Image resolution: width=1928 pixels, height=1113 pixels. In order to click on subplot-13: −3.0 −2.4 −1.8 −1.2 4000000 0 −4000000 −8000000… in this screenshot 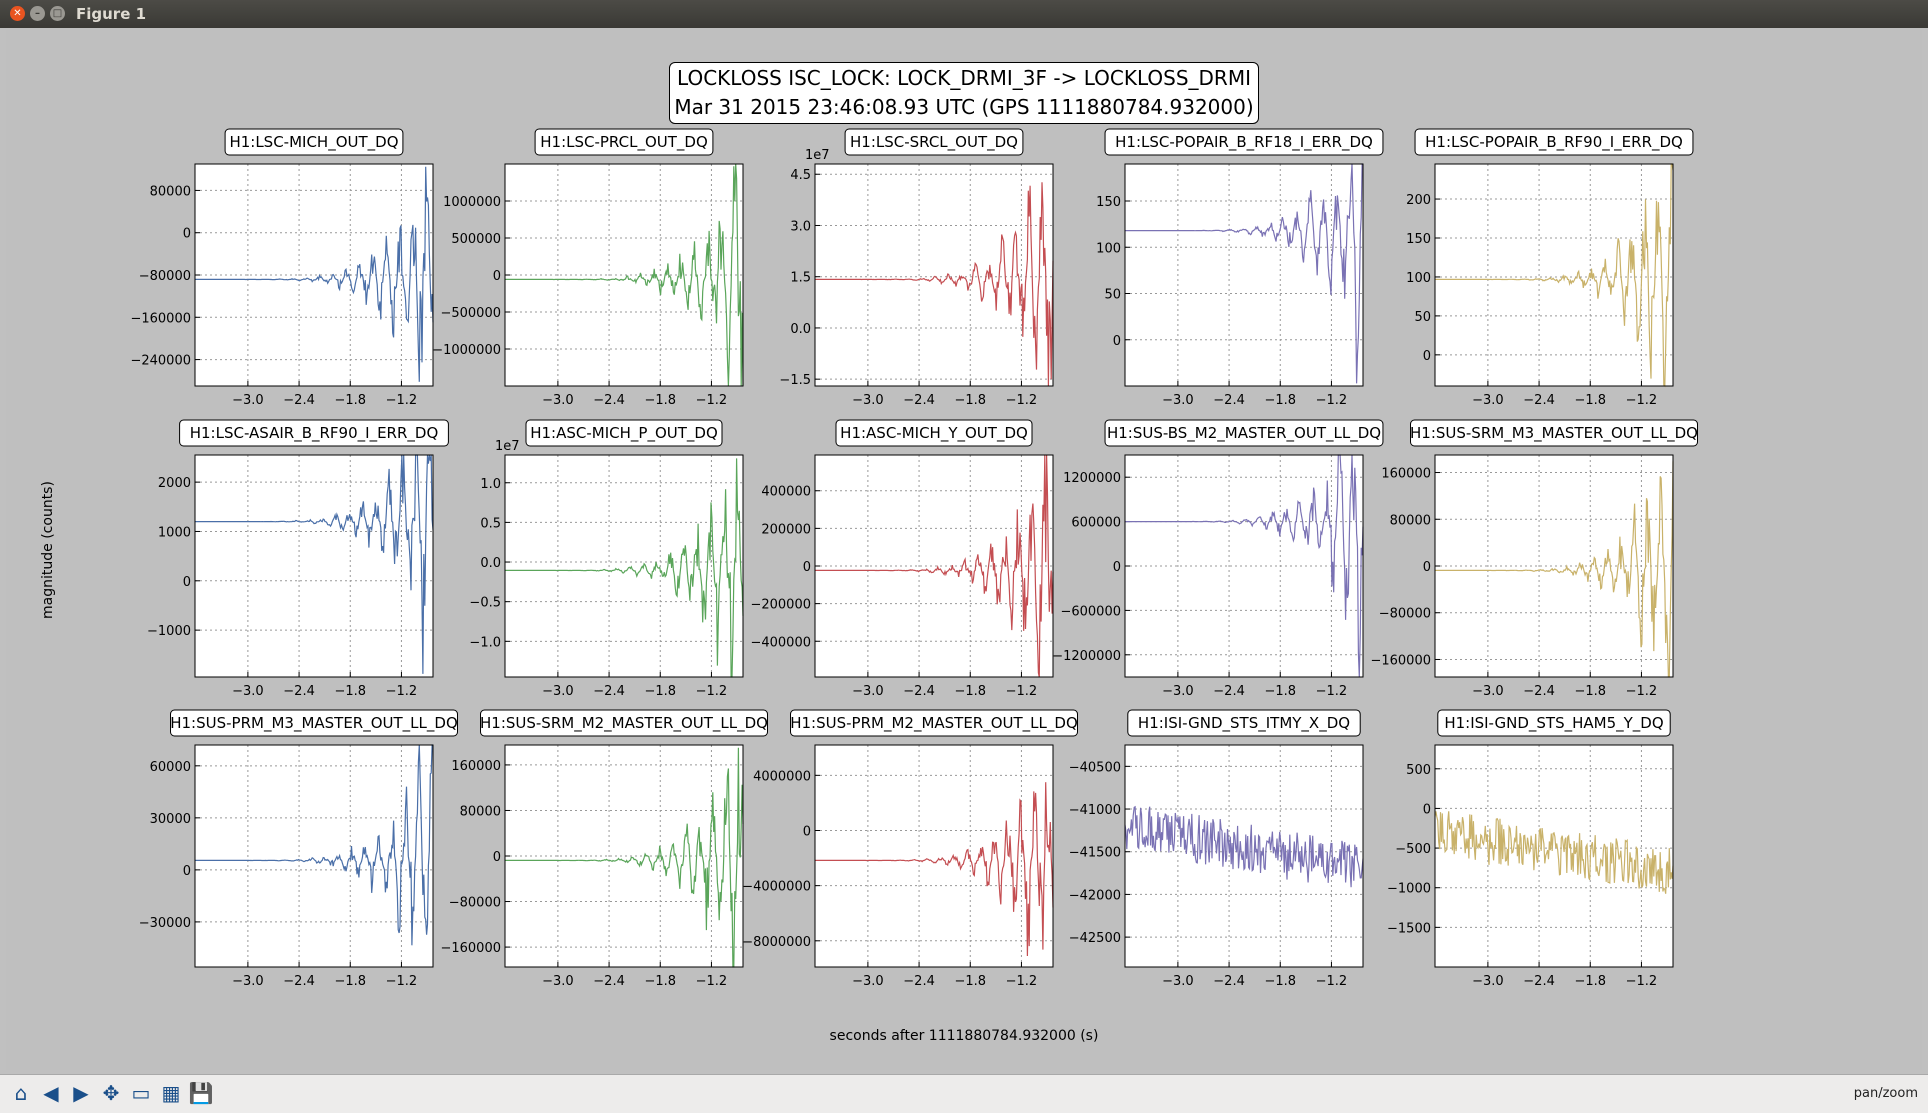, I will do `click(910, 849)`.